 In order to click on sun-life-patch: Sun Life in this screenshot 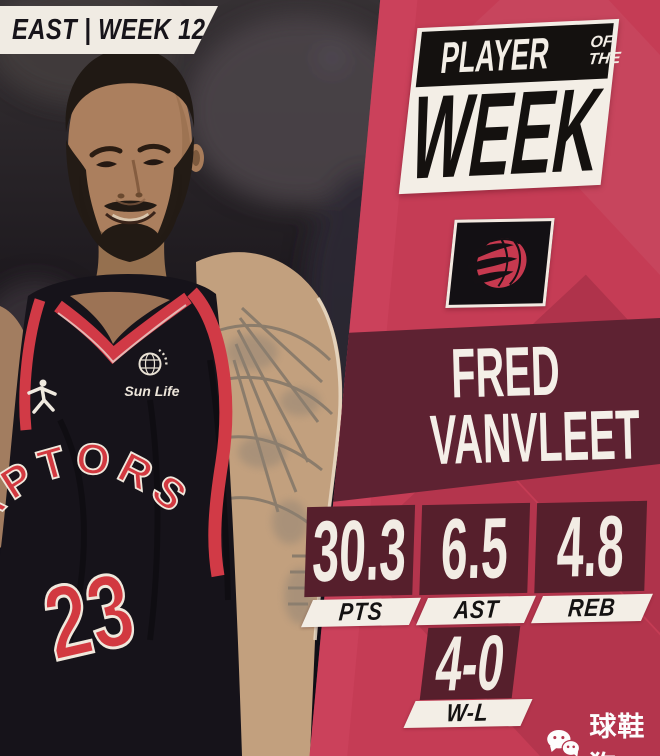, I will do `click(152, 373)`.